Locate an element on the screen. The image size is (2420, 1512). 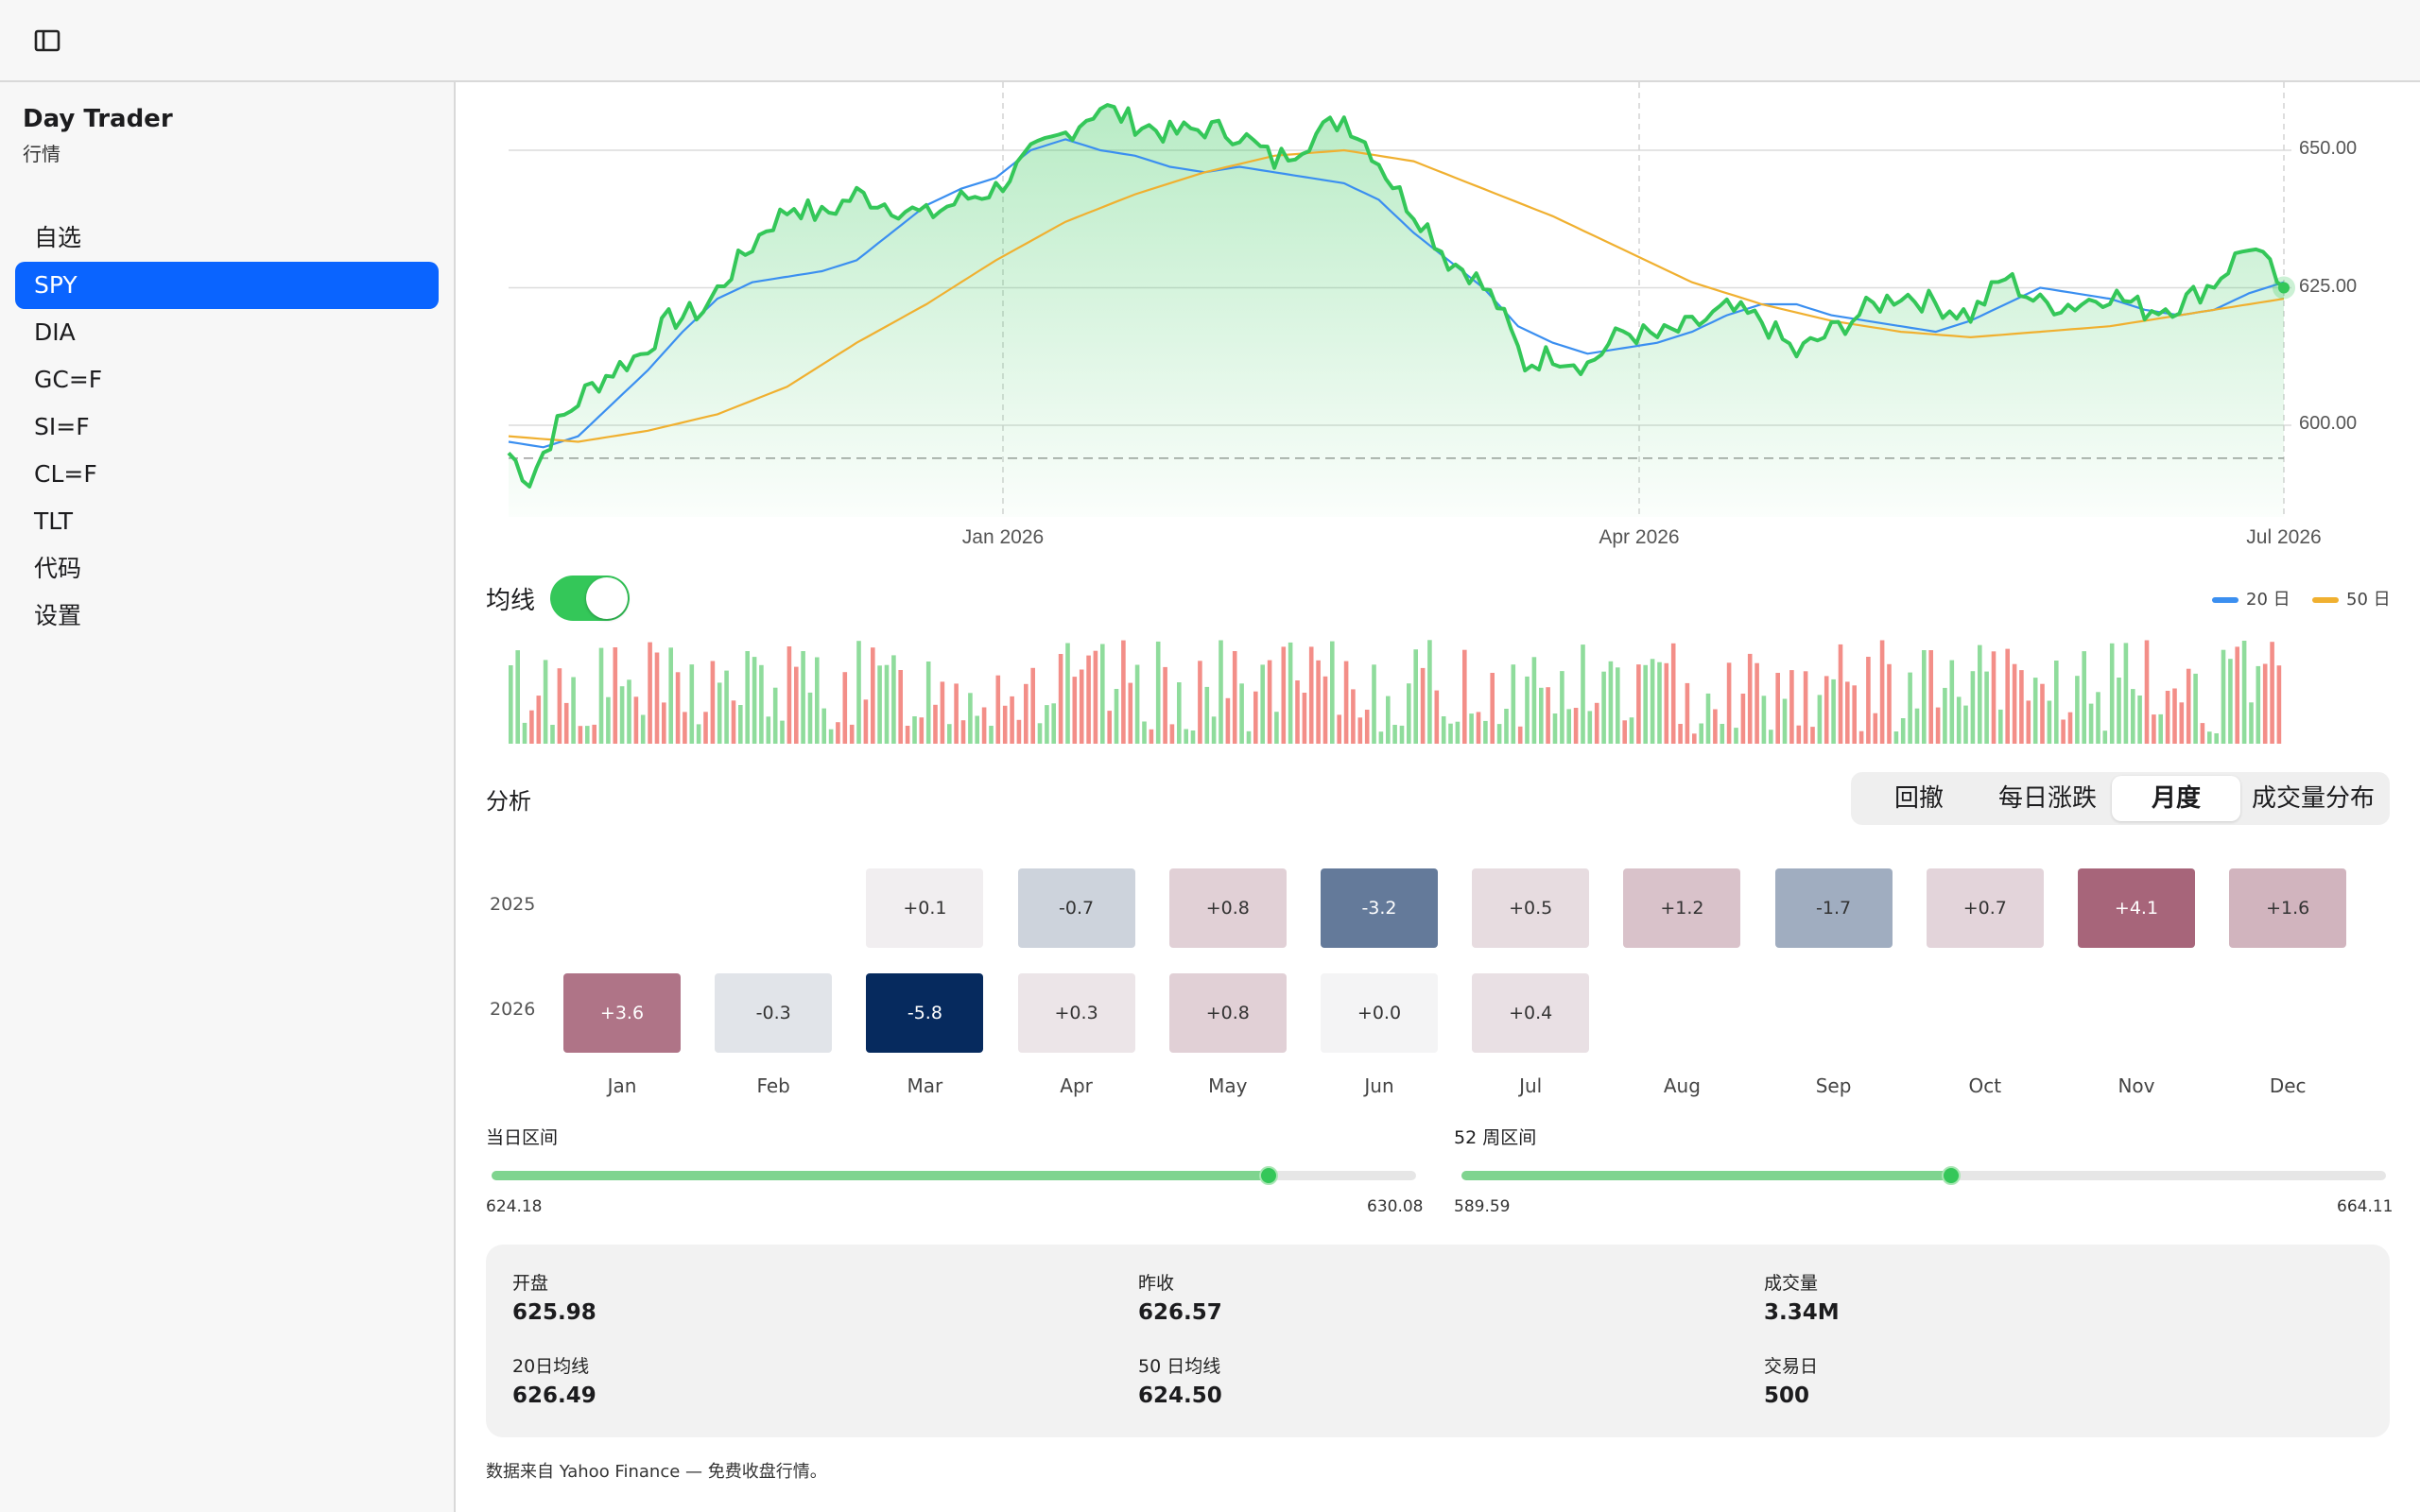
sidebar-item-spy: SPY is located at coordinates (227, 285).